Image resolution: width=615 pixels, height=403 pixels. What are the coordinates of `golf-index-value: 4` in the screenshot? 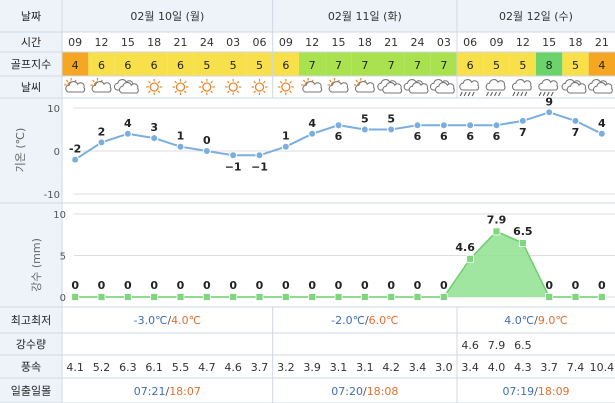 It's located at (601, 65).